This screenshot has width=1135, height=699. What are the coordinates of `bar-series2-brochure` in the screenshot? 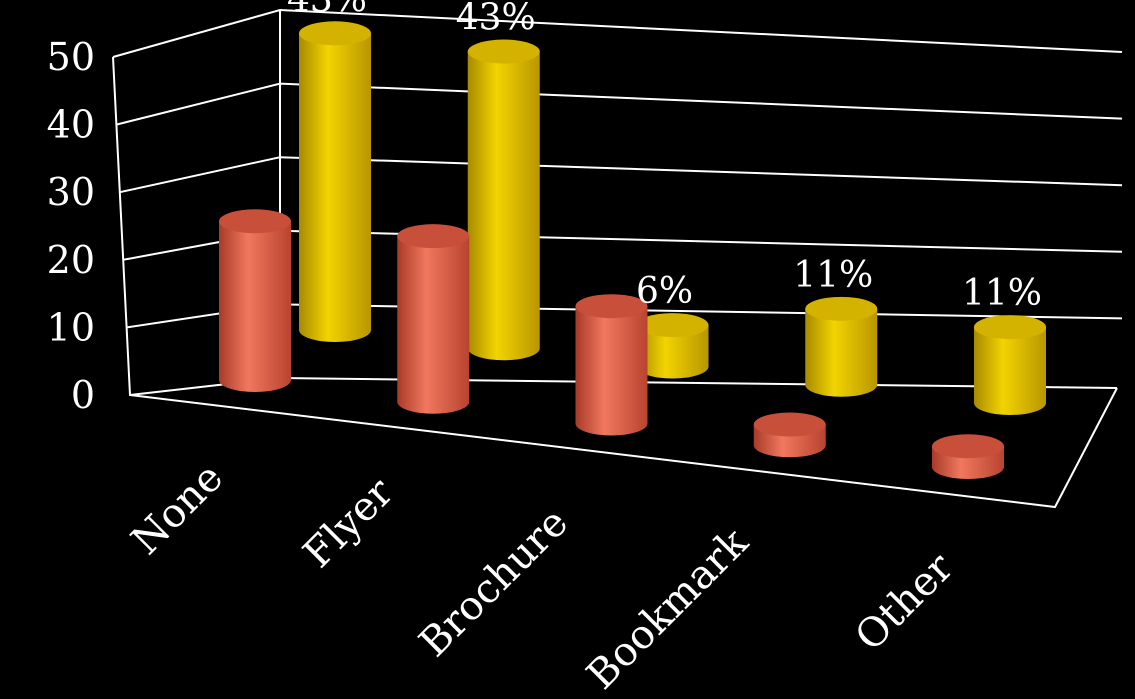 It's located at (672, 346).